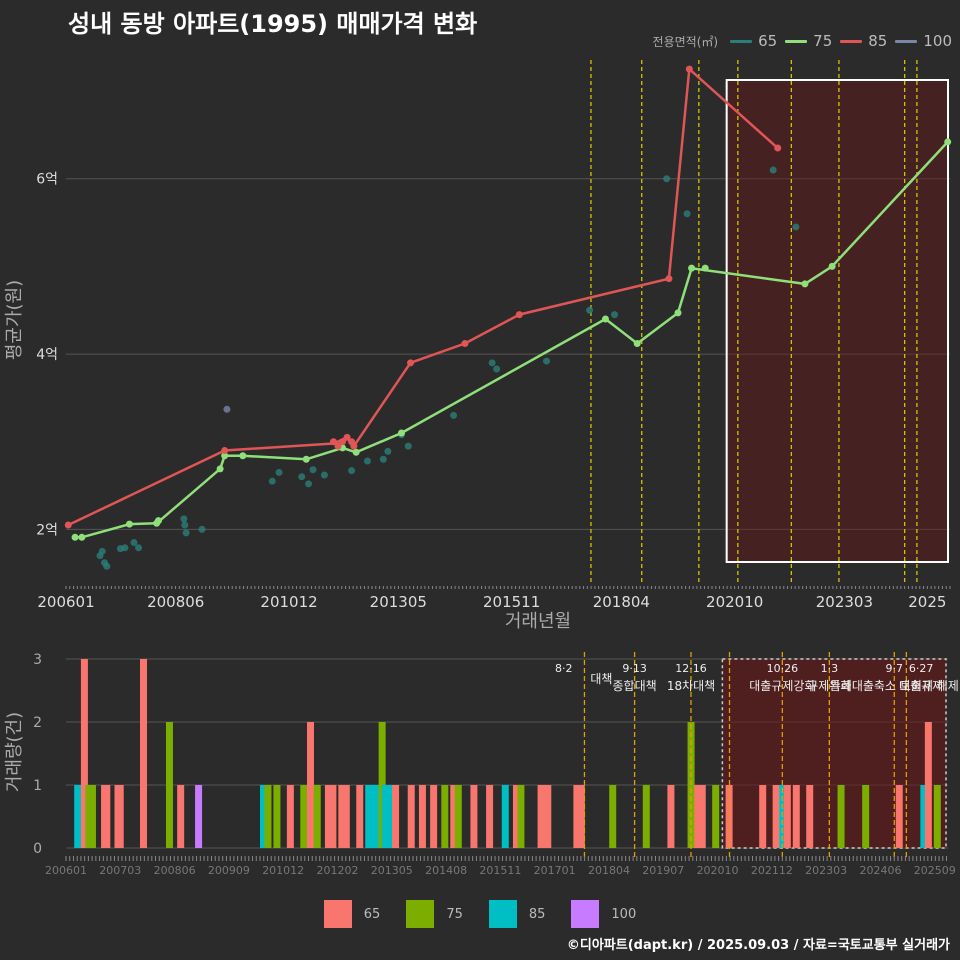 This screenshot has height=960, width=960. What do you see at coordinates (844, 602) in the screenshot?
I see `x-tick-label: 202303` at bounding box center [844, 602].